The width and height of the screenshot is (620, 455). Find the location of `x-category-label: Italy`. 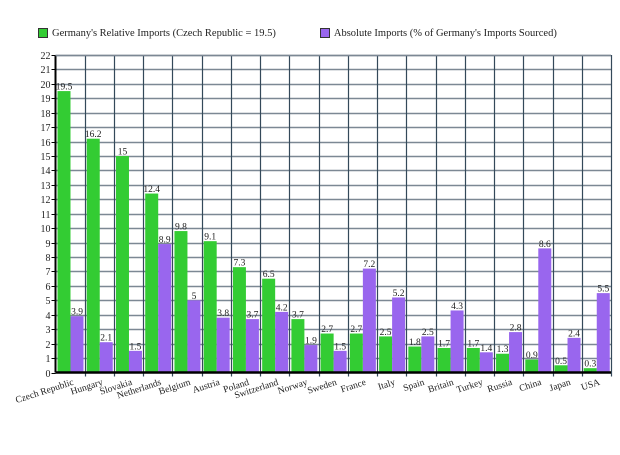

x-category-label: Italy is located at coordinates (387, 385).